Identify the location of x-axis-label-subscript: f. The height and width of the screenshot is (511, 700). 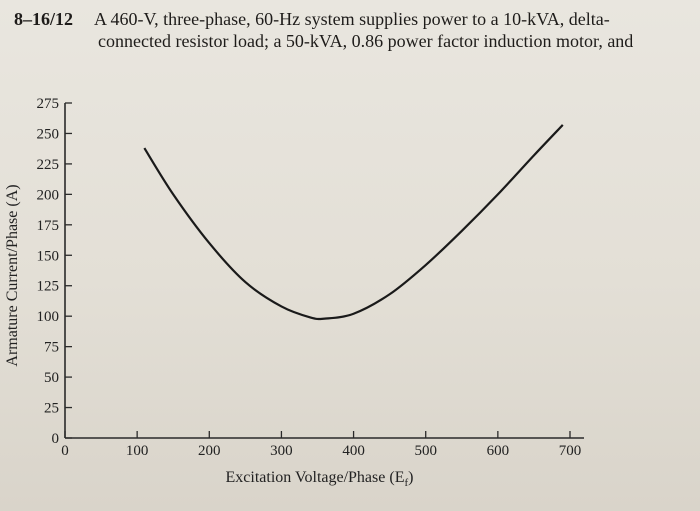
(406, 483).